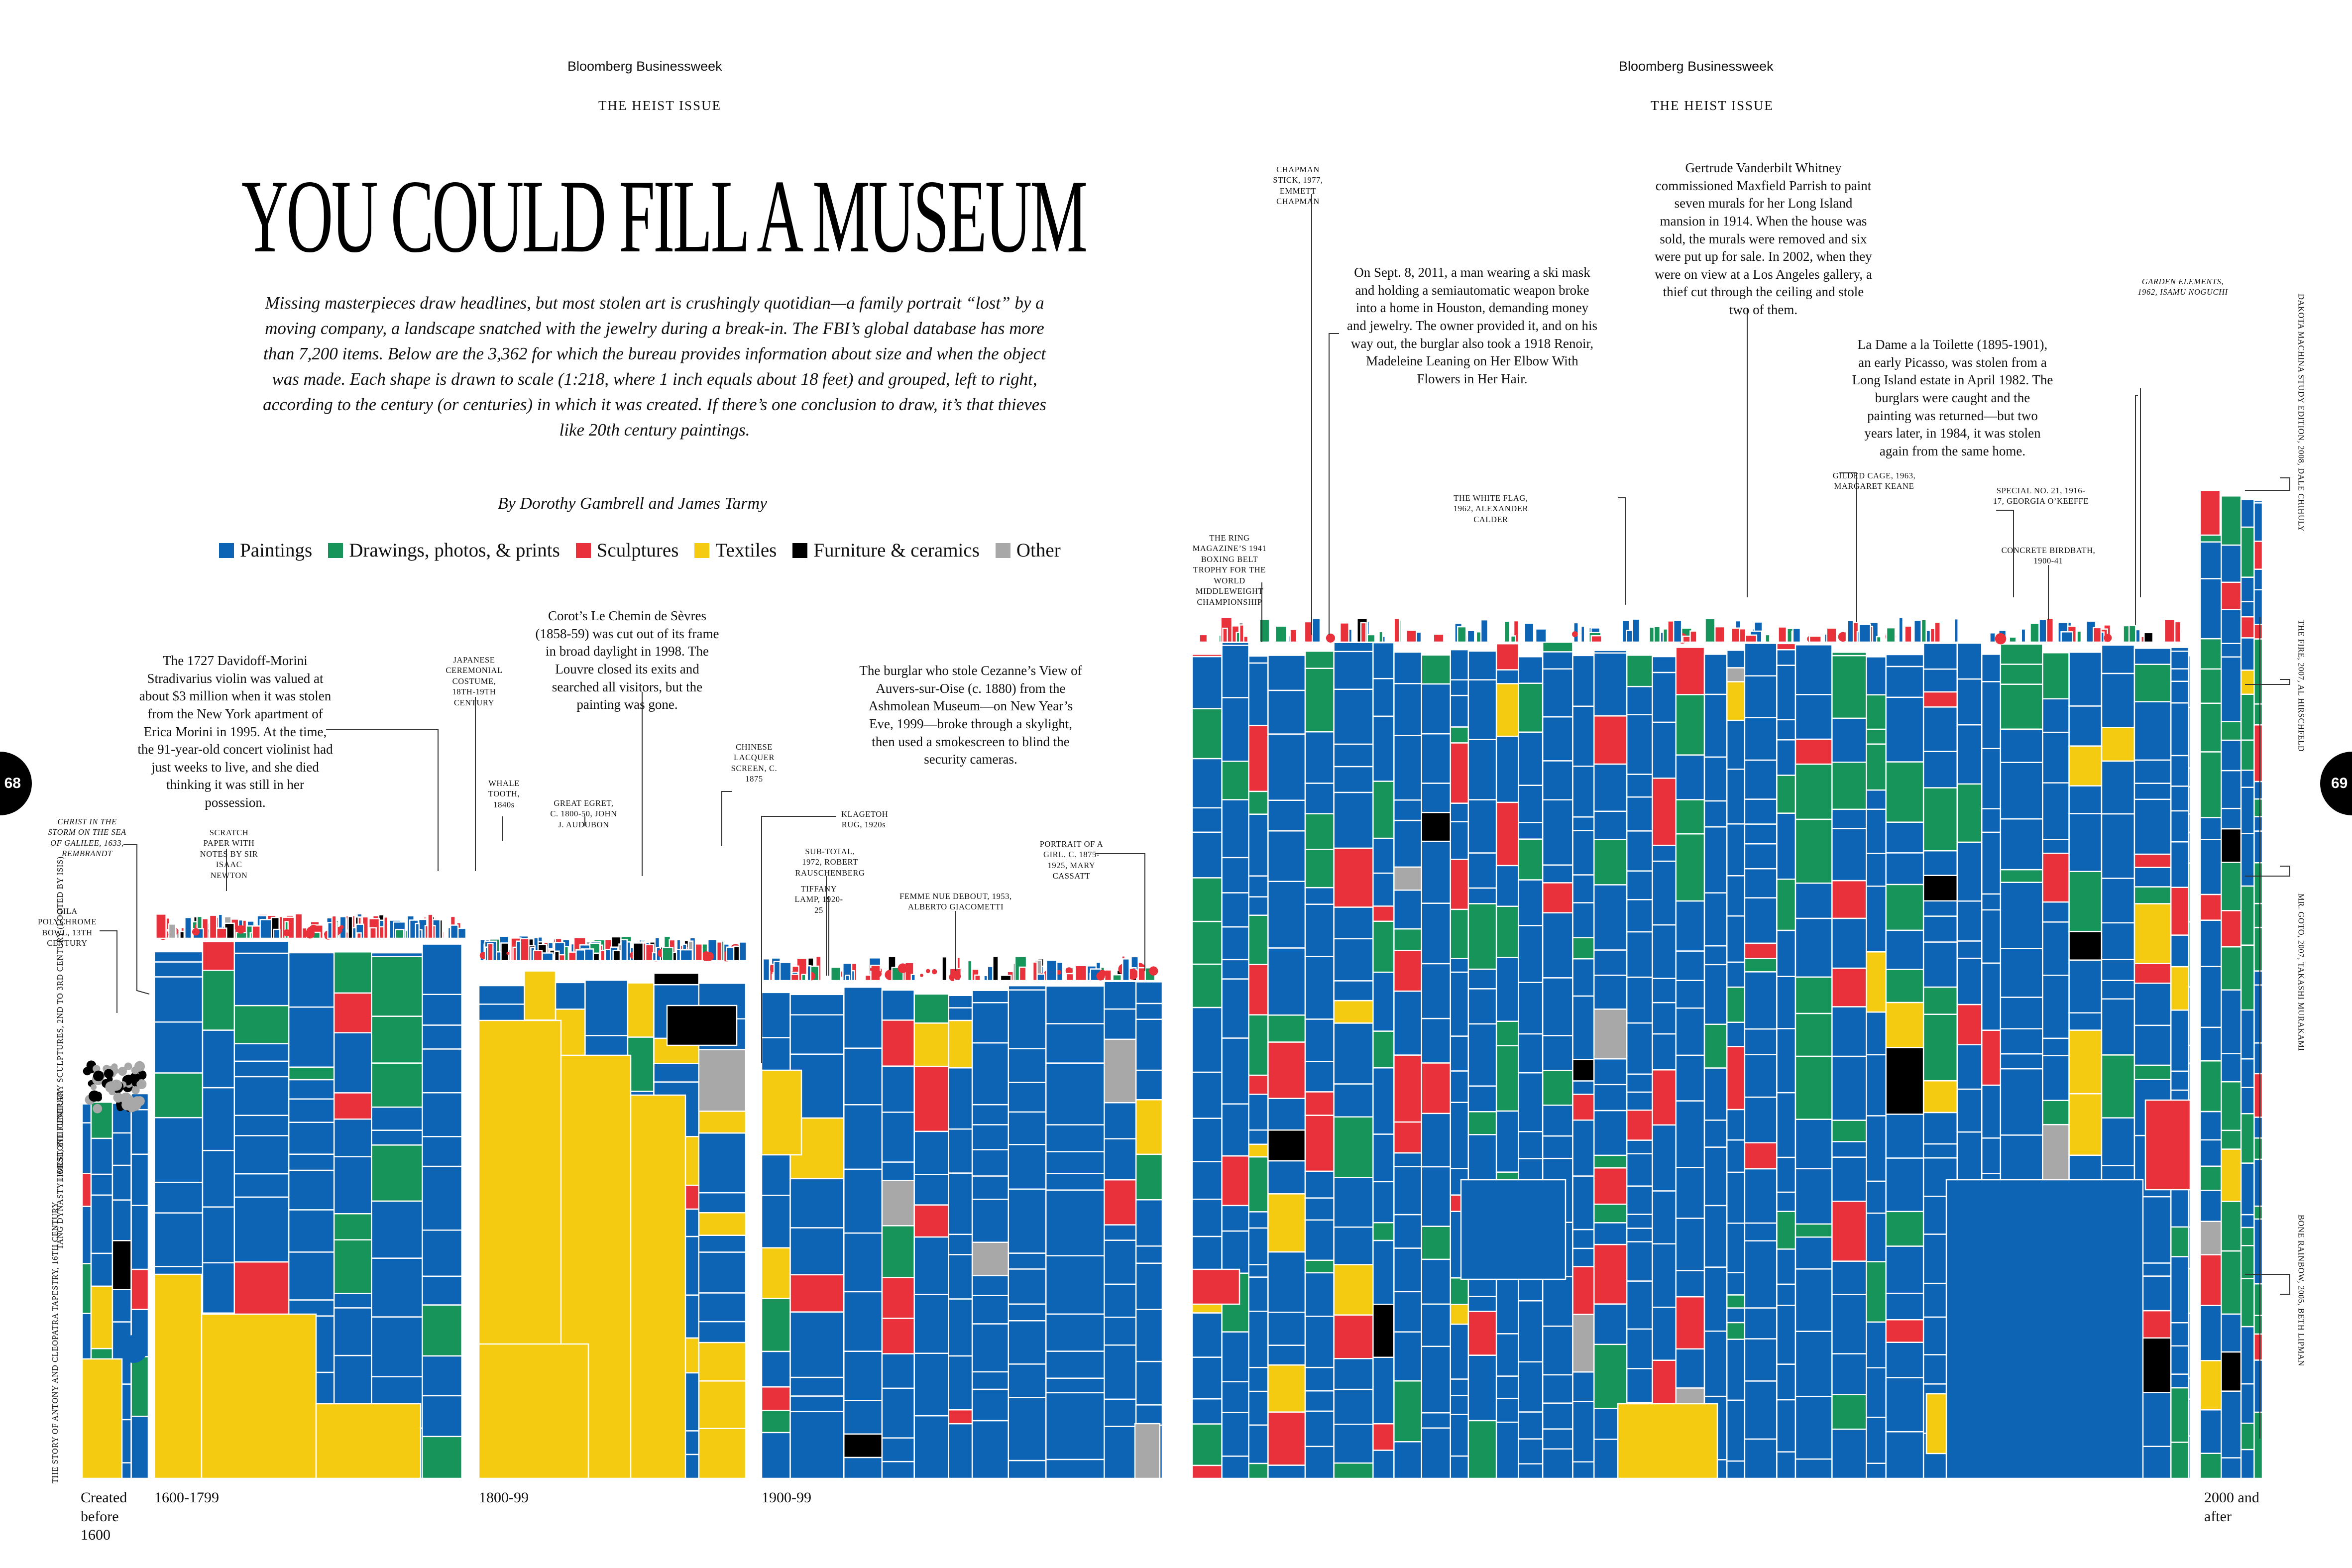 The width and height of the screenshot is (2352, 1568). Describe the element at coordinates (1696, 66) in the screenshot. I see `masthead-right: Bloomberg Businessweek` at that location.